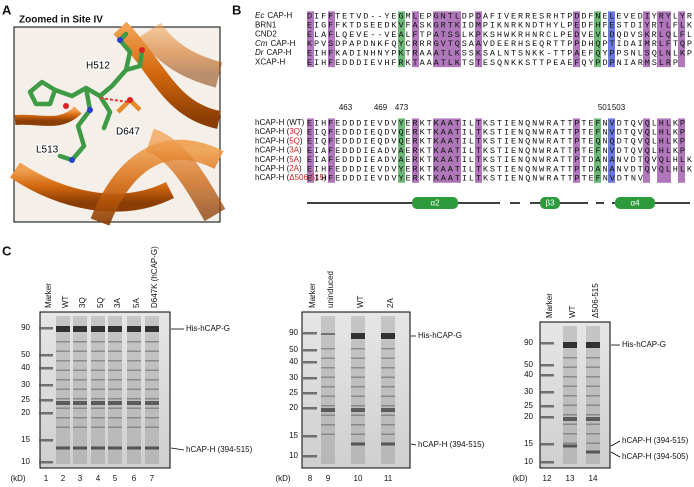  Describe the element at coordinates (98, 66) in the screenshot. I see `residue-label: H512` at that location.